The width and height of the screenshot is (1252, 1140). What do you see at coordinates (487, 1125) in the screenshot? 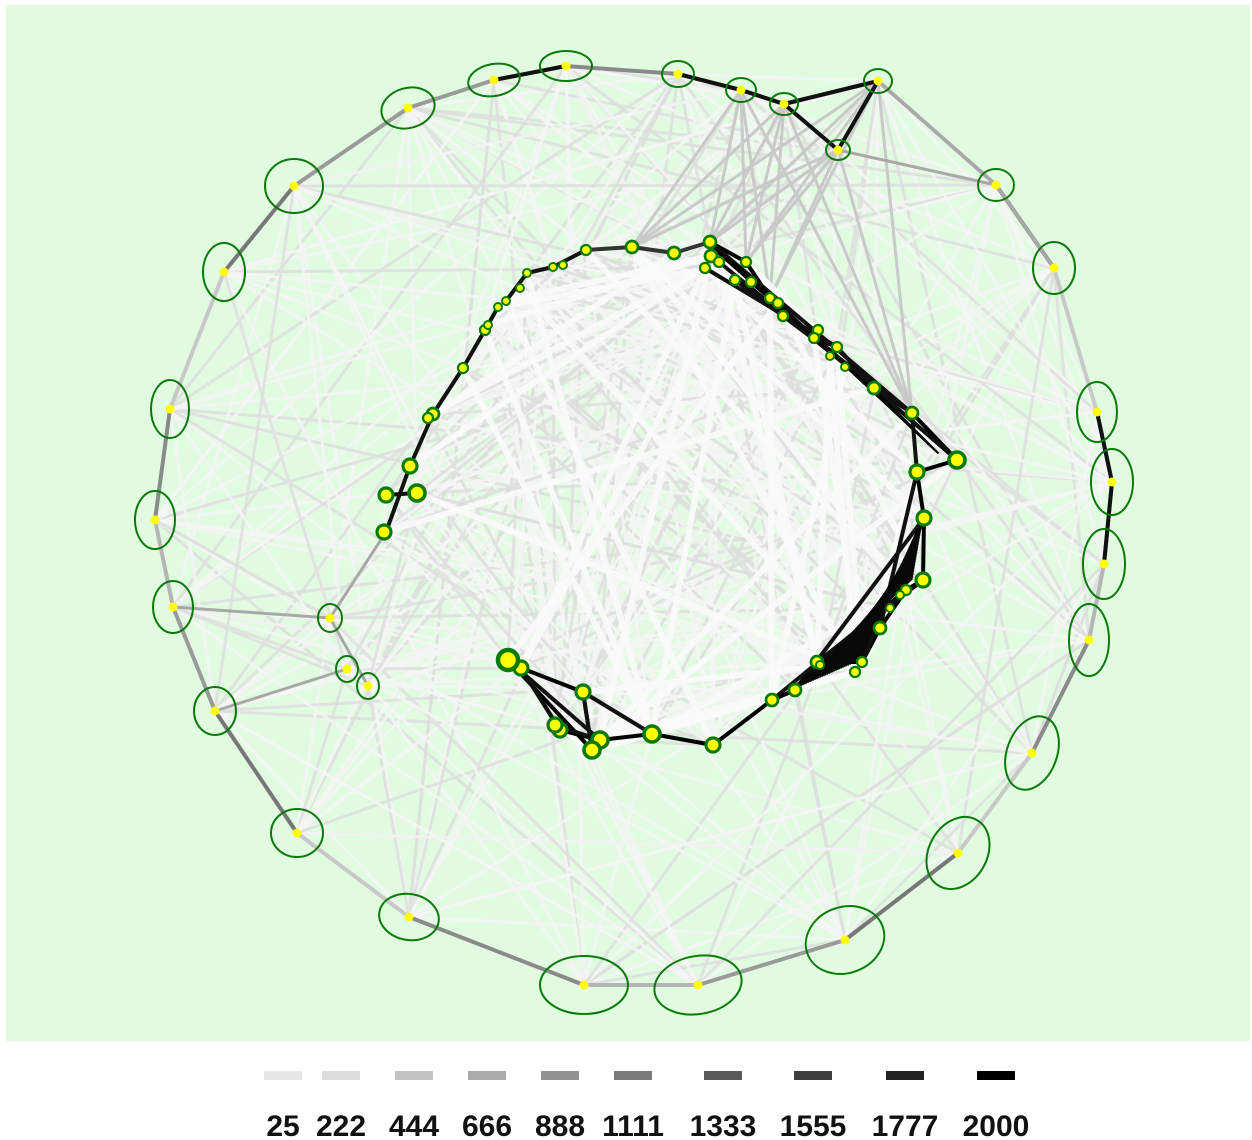
I see `legend-label: 666` at bounding box center [487, 1125].